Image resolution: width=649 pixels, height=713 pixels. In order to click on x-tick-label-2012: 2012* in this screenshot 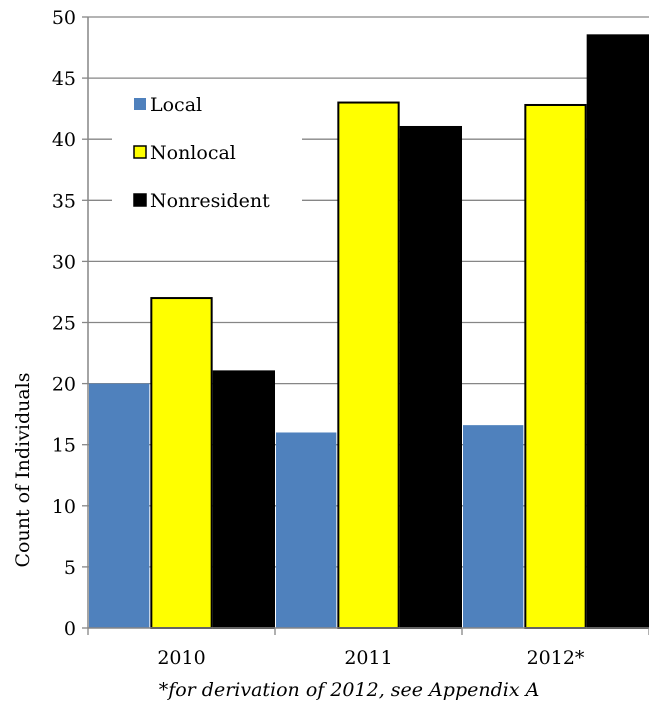, I will do `click(556, 658)`.